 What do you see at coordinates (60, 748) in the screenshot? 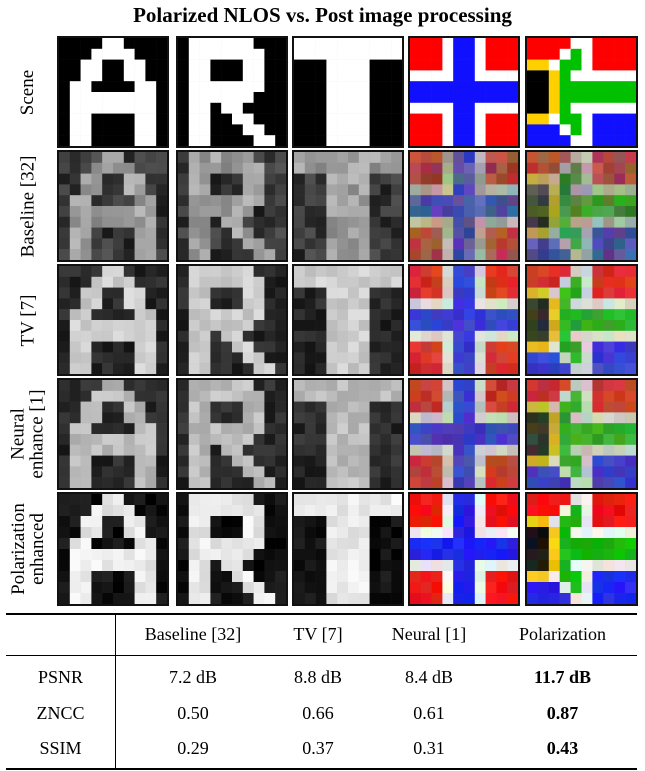
I see `table-metric-ssim: SSIM` at bounding box center [60, 748].